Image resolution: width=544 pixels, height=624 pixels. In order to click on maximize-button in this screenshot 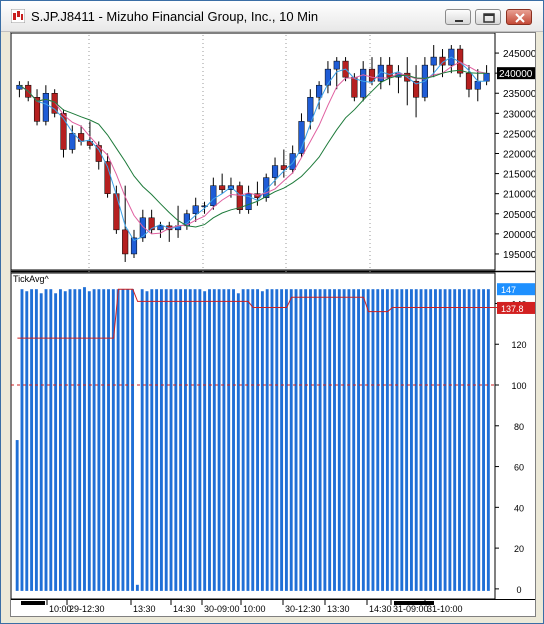, I will do `click(488, 17)`.